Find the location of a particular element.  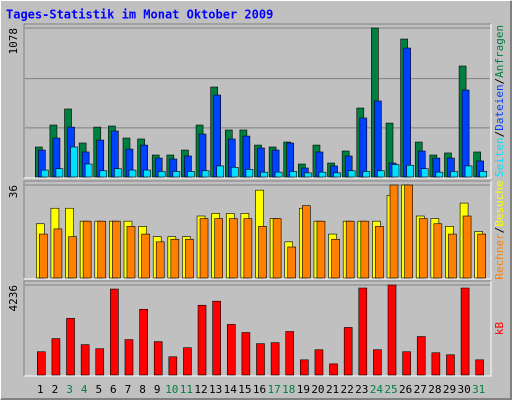

x-tick-label: 3 is located at coordinates (69, 389).